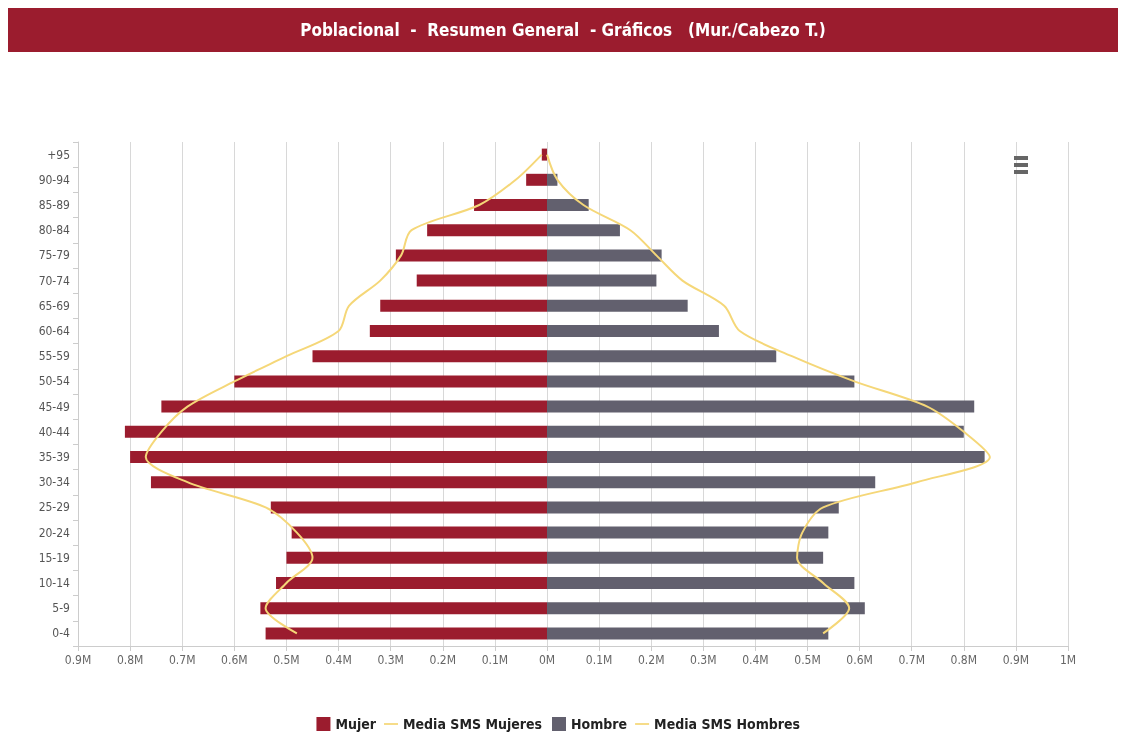 This screenshot has height=744, width=1126. Describe the element at coordinates (54, 532) in the screenshot. I see `y-tick-label: 20-24` at that location.